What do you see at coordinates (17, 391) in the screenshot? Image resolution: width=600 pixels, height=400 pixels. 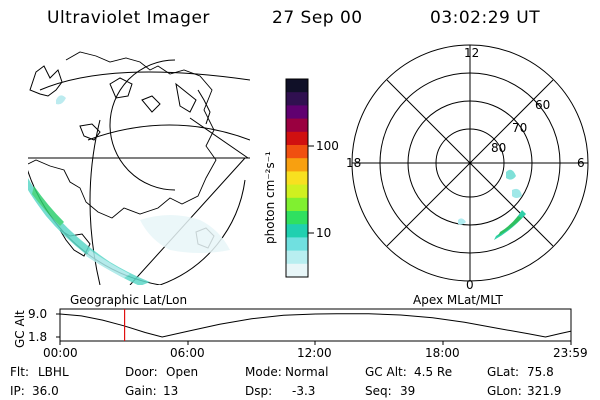 I see `ip-label: IP:` at bounding box center [17, 391].